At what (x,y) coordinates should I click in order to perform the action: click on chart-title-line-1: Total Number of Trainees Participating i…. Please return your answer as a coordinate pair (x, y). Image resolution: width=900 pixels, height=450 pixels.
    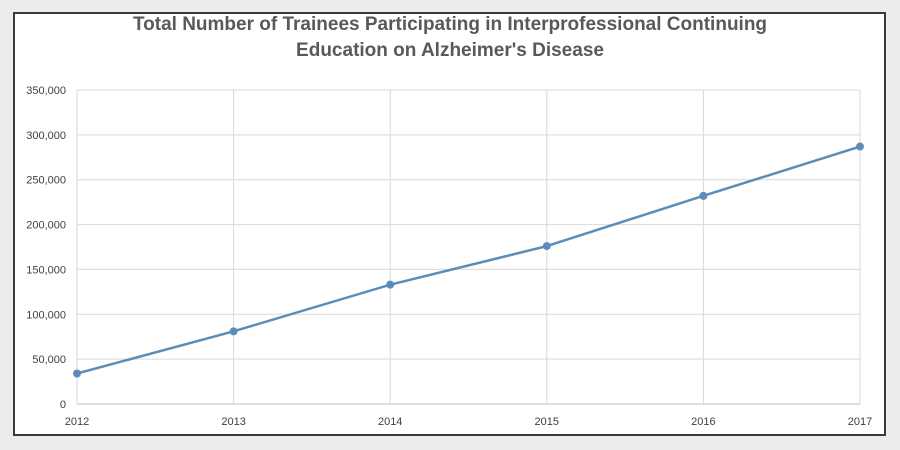
    Looking at the image, I should click on (450, 24).